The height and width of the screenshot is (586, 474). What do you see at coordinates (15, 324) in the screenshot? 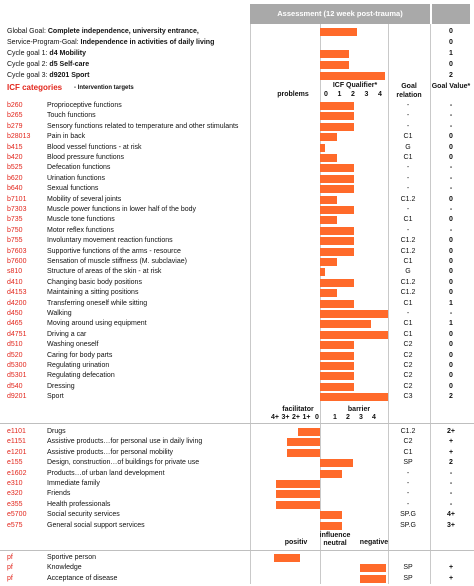
I see `icf-code: d465` at bounding box center [15, 324].